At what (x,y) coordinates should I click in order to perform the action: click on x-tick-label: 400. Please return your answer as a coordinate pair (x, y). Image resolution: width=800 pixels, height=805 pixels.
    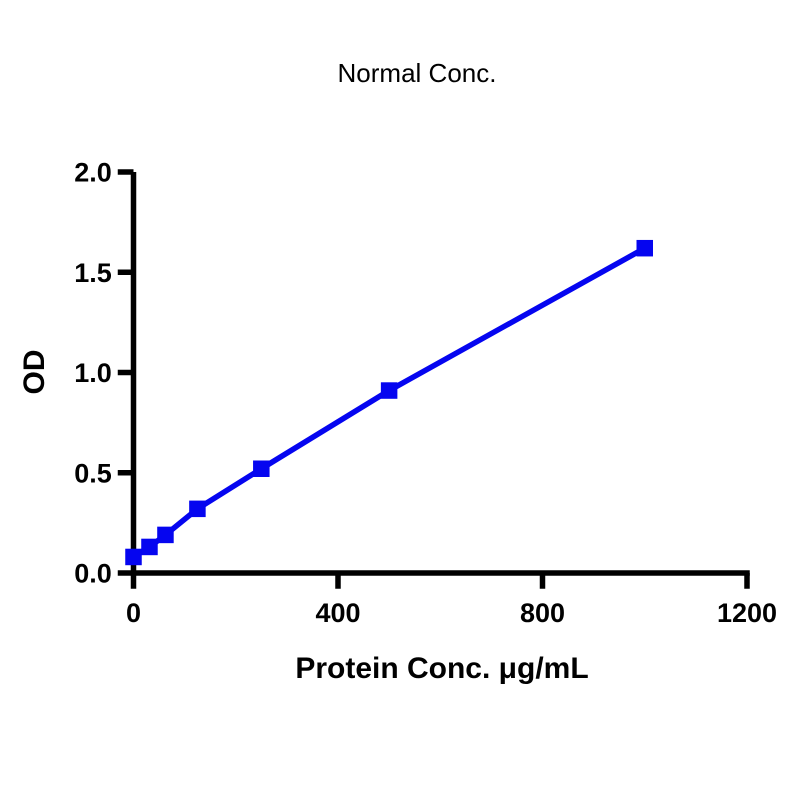
    Looking at the image, I should click on (337, 613).